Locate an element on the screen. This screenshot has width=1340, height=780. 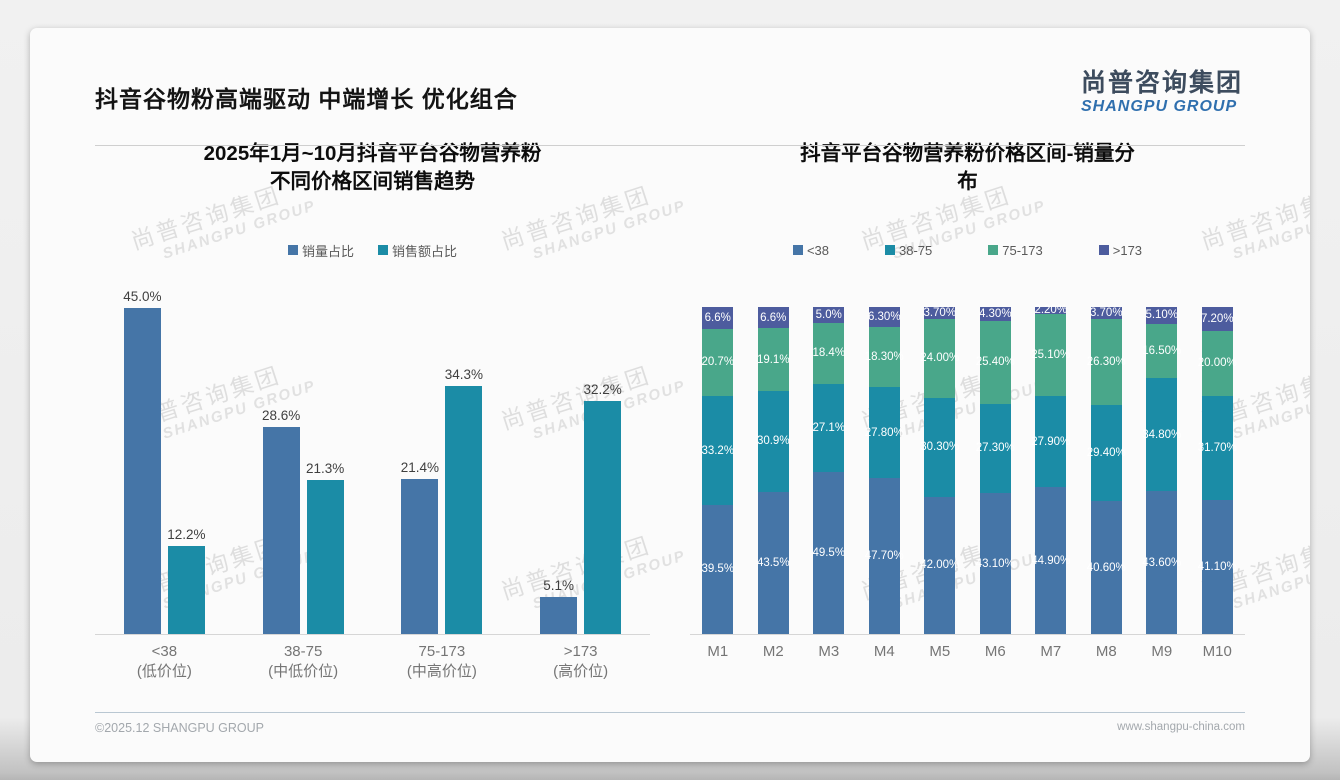
category-label-range: 75-173 is located at coordinates (442, 651).